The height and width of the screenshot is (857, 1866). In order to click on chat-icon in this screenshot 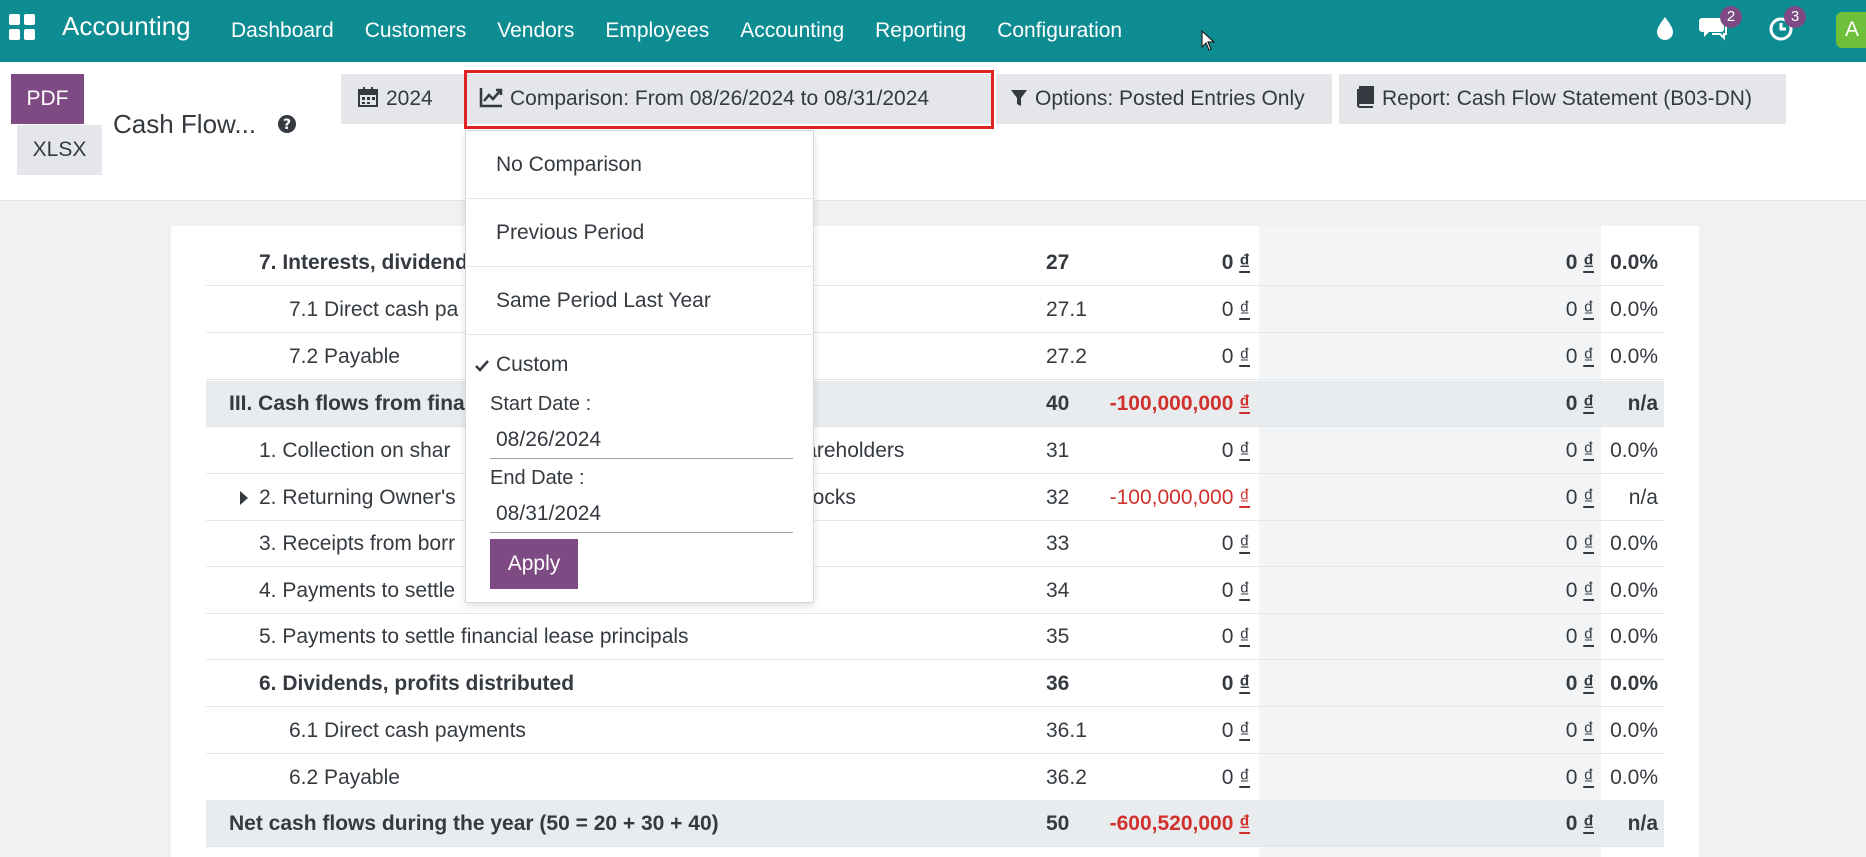, I will do `click(1713, 29)`.